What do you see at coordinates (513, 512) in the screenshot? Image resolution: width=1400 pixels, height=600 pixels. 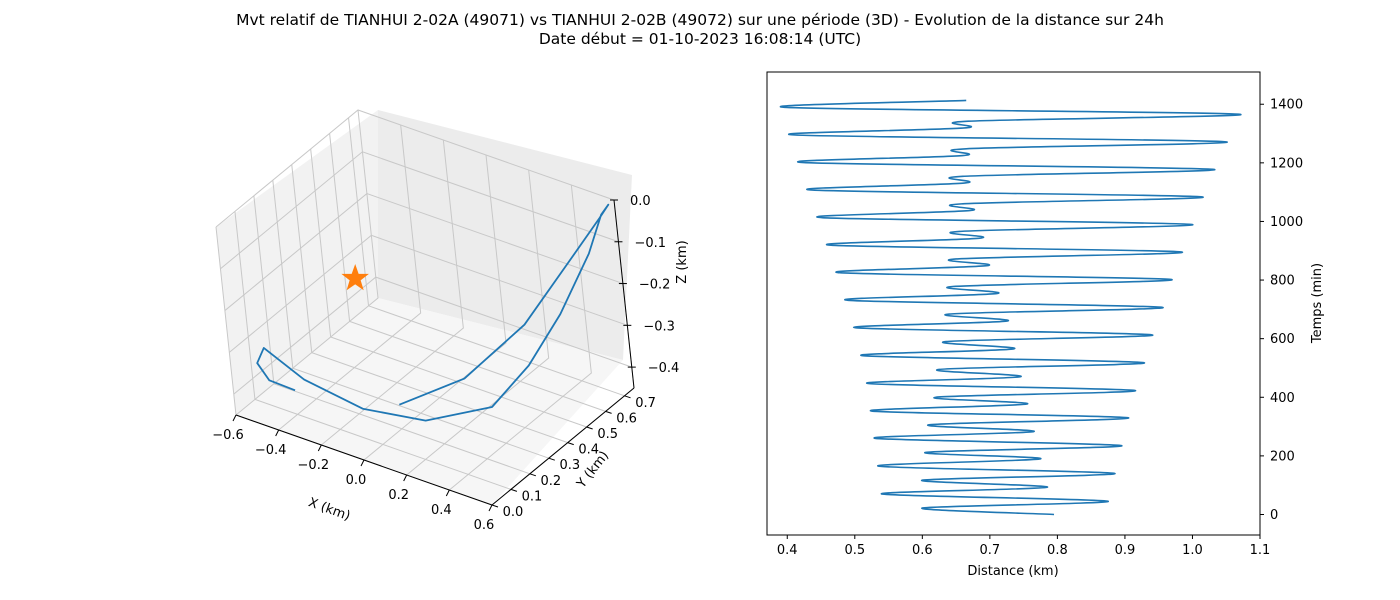 I see `y-tick-label-3d: 0.0` at bounding box center [513, 512].